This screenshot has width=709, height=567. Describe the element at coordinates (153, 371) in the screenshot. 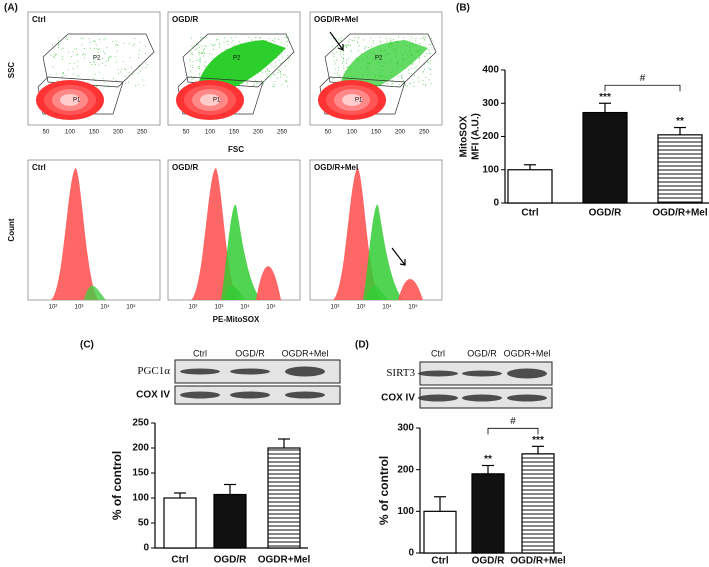

I see `protein-label: PGC1α` at that location.